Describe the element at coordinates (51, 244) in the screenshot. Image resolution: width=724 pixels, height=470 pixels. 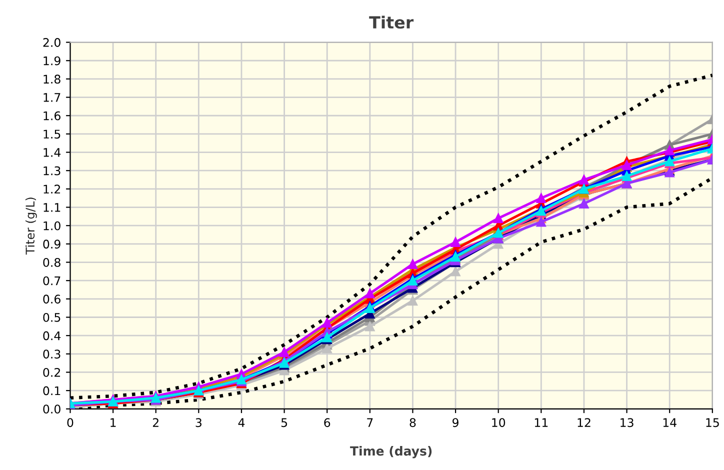
I see `y-tick-label: 0.9` at that location.